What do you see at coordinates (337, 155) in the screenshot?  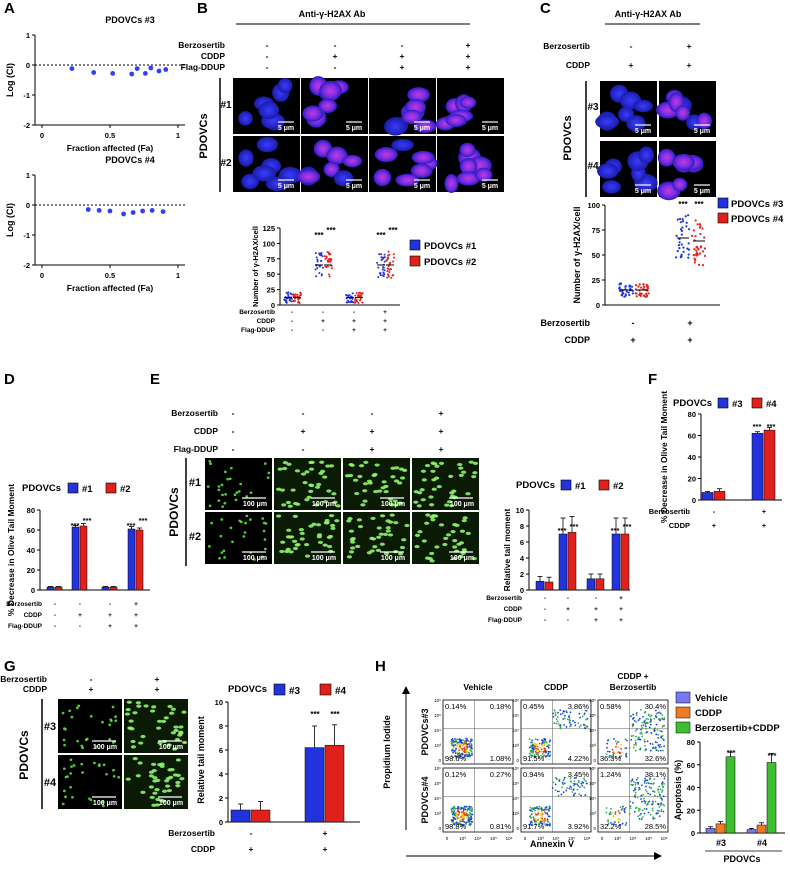 I see `panel-b-tile-nucleus` at bounding box center [337, 155].